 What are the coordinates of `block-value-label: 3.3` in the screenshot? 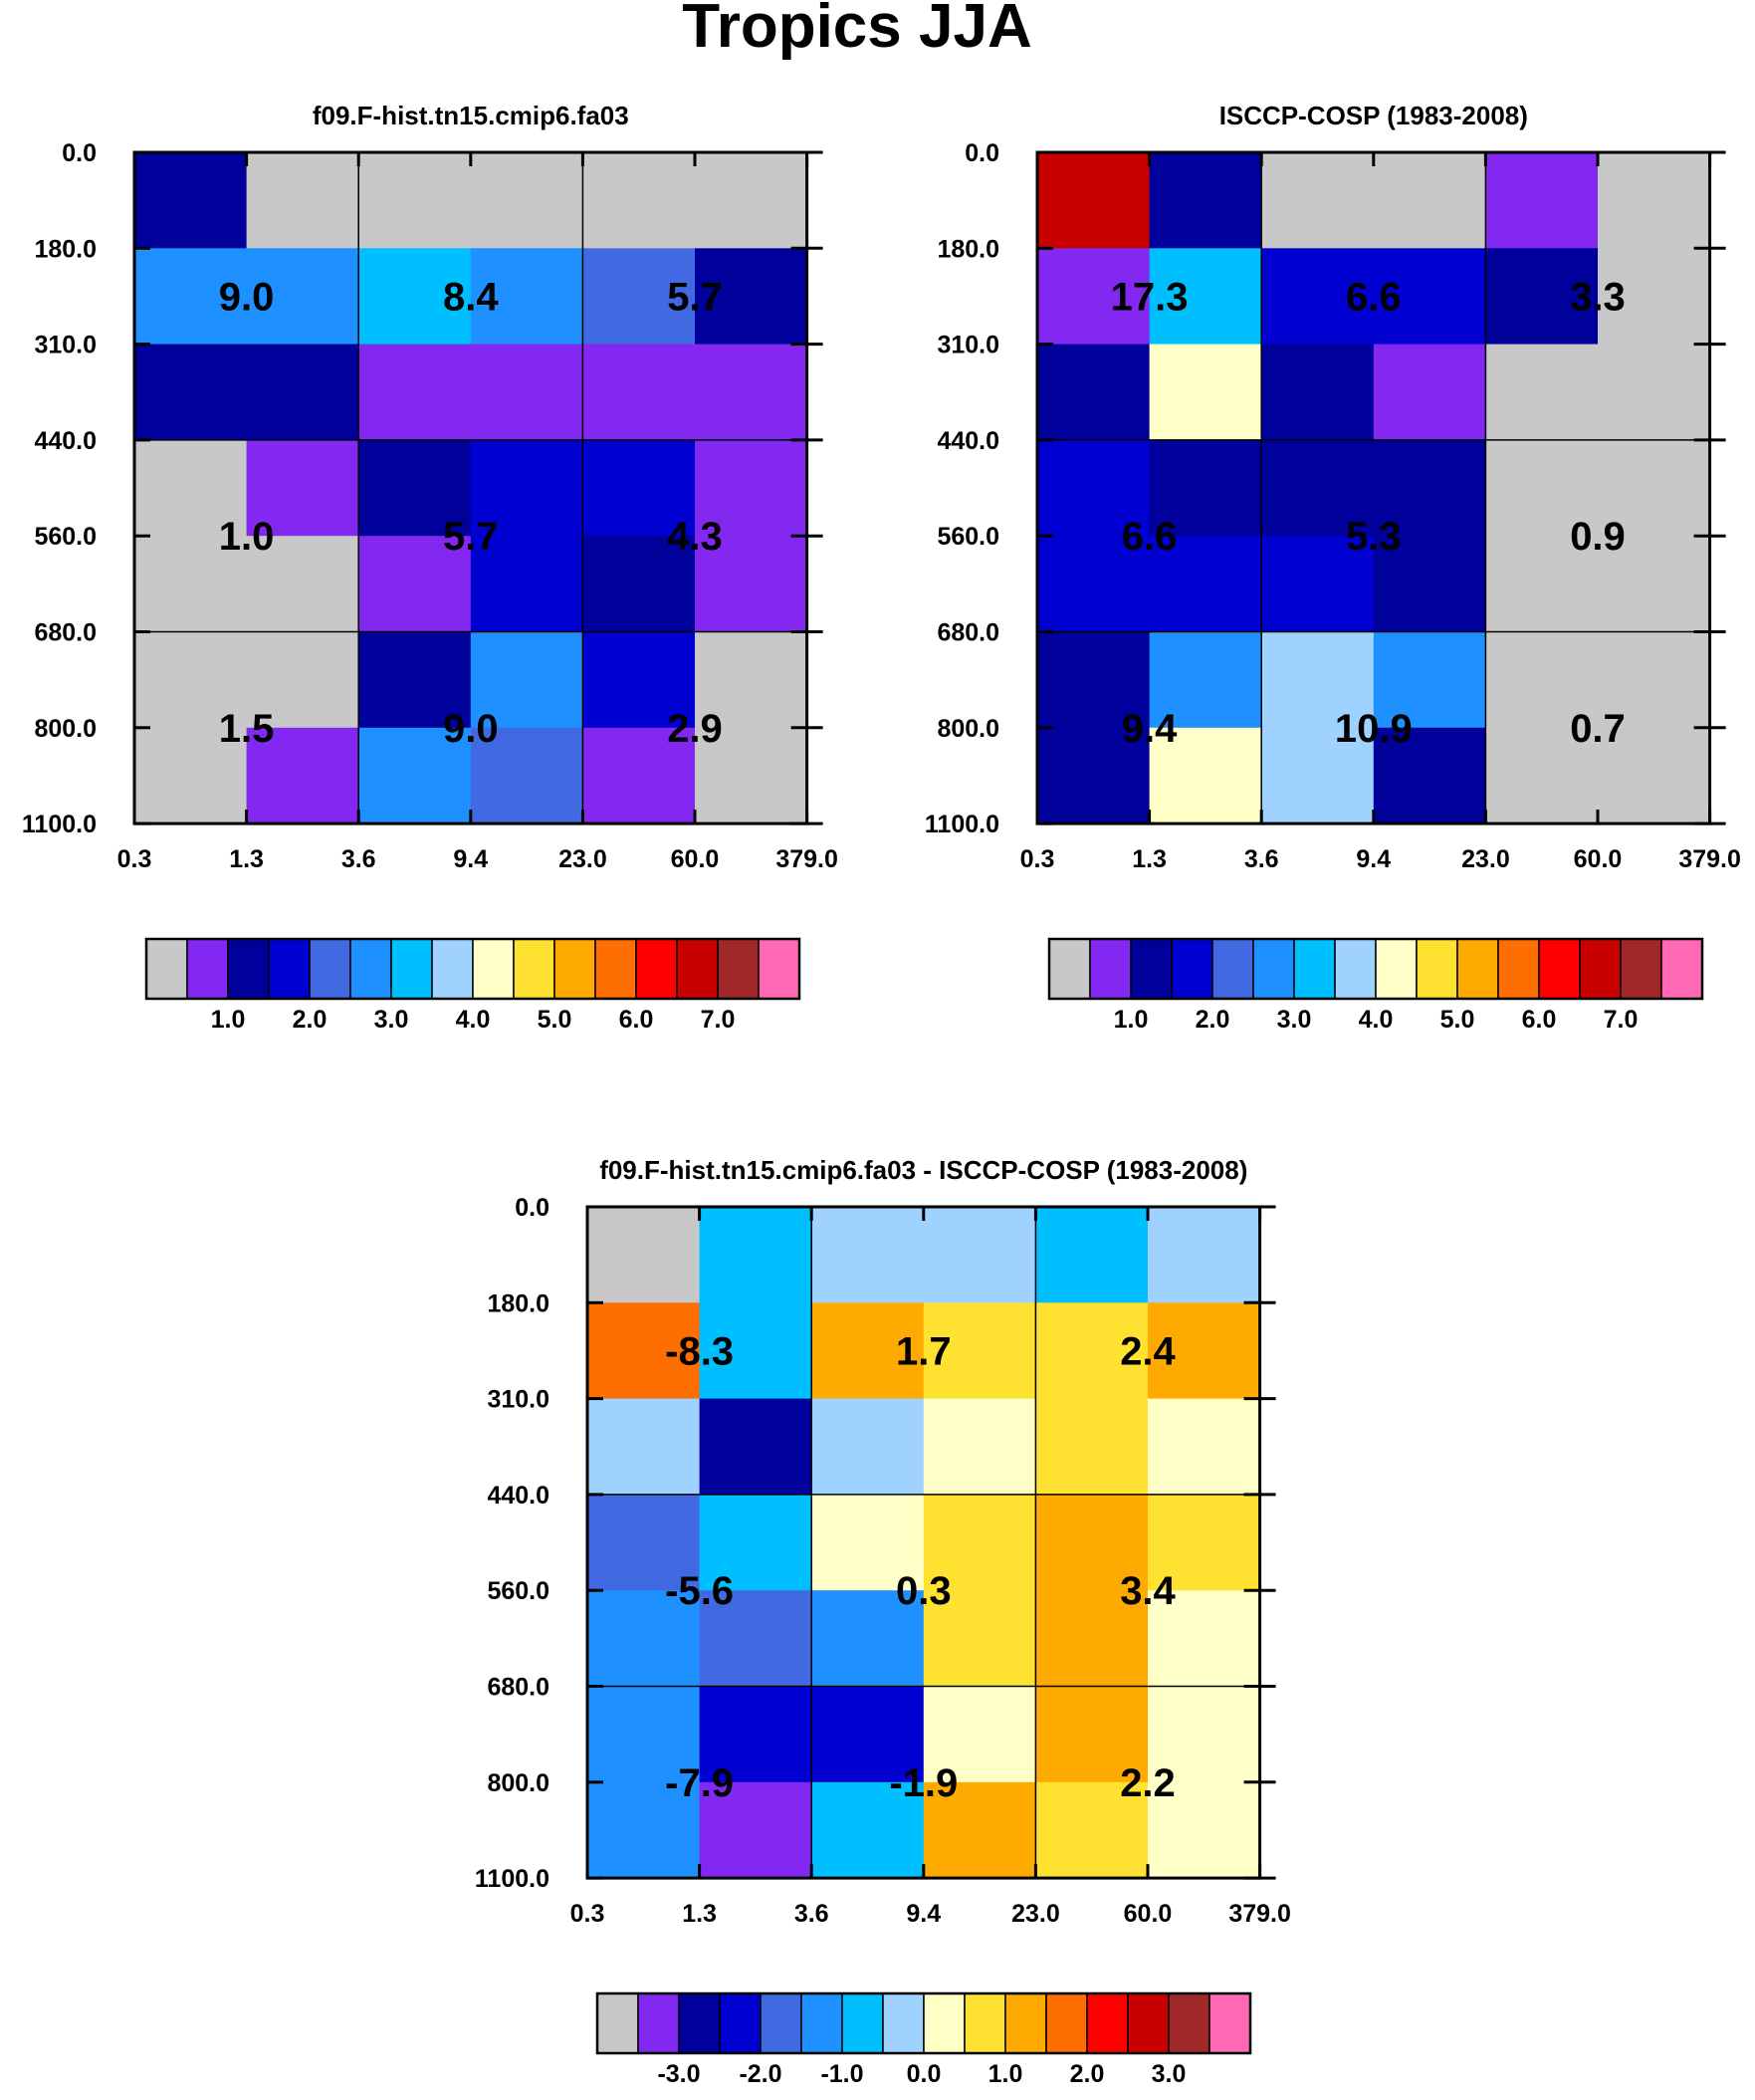 It's located at (1598, 297).